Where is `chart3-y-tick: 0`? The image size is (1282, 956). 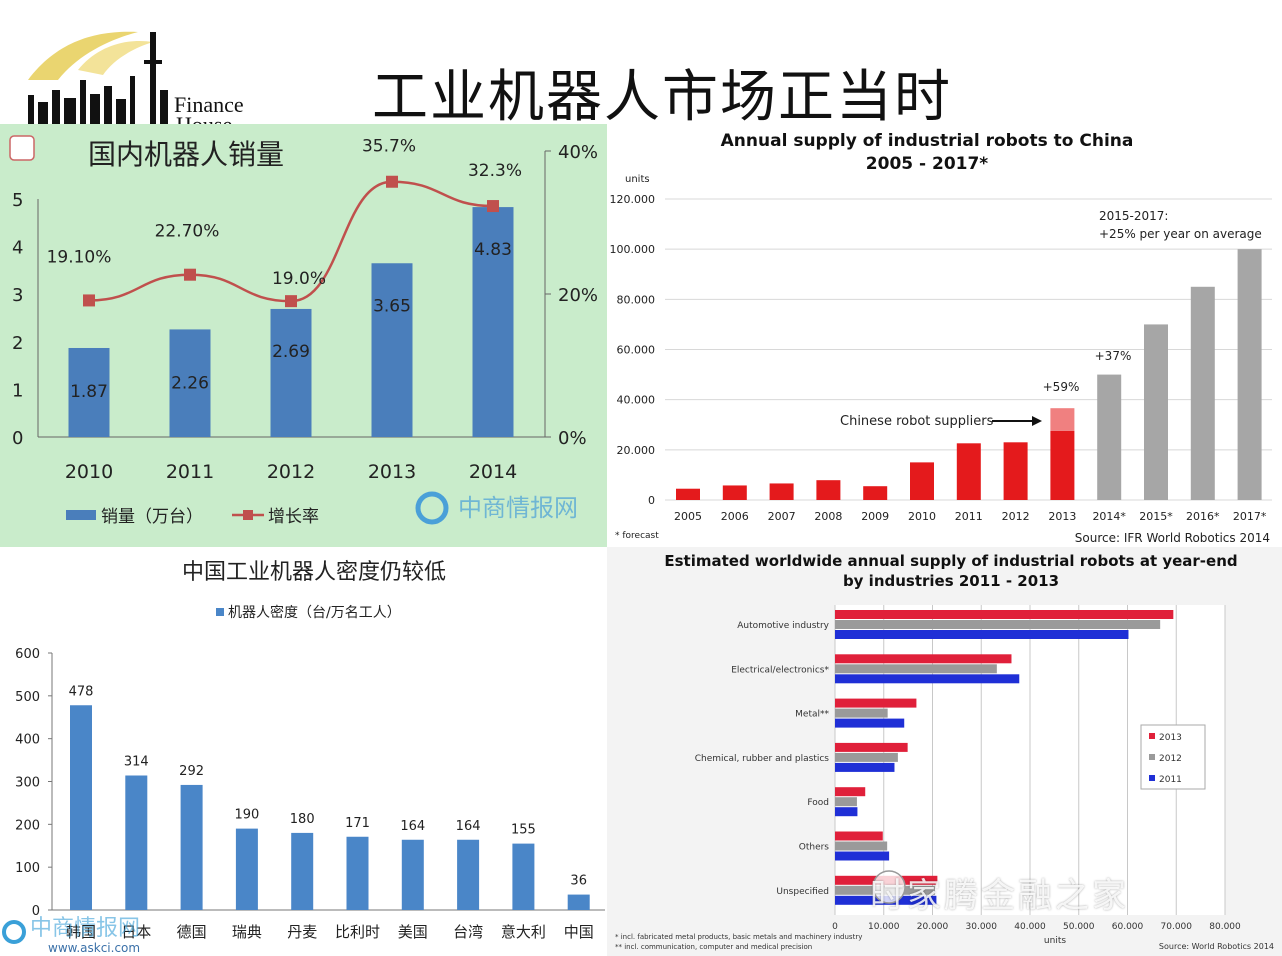 chart3-y-tick: 0 is located at coordinates (36, 911).